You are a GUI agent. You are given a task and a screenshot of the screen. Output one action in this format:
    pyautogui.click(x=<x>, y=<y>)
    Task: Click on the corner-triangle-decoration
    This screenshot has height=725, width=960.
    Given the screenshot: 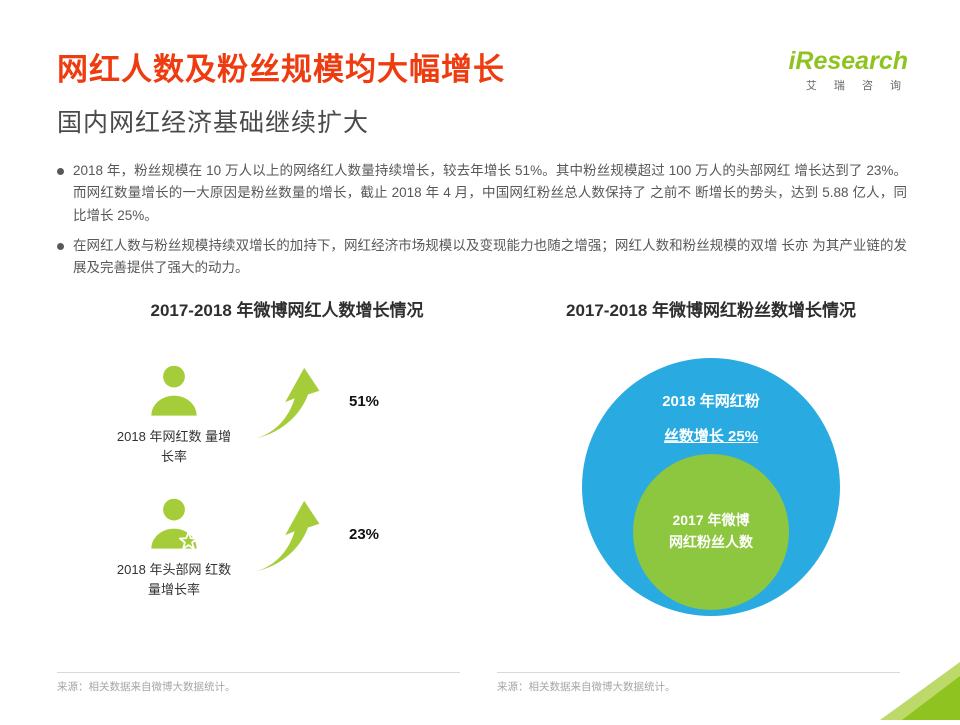 What is the action you would take?
    pyautogui.click(x=920, y=691)
    